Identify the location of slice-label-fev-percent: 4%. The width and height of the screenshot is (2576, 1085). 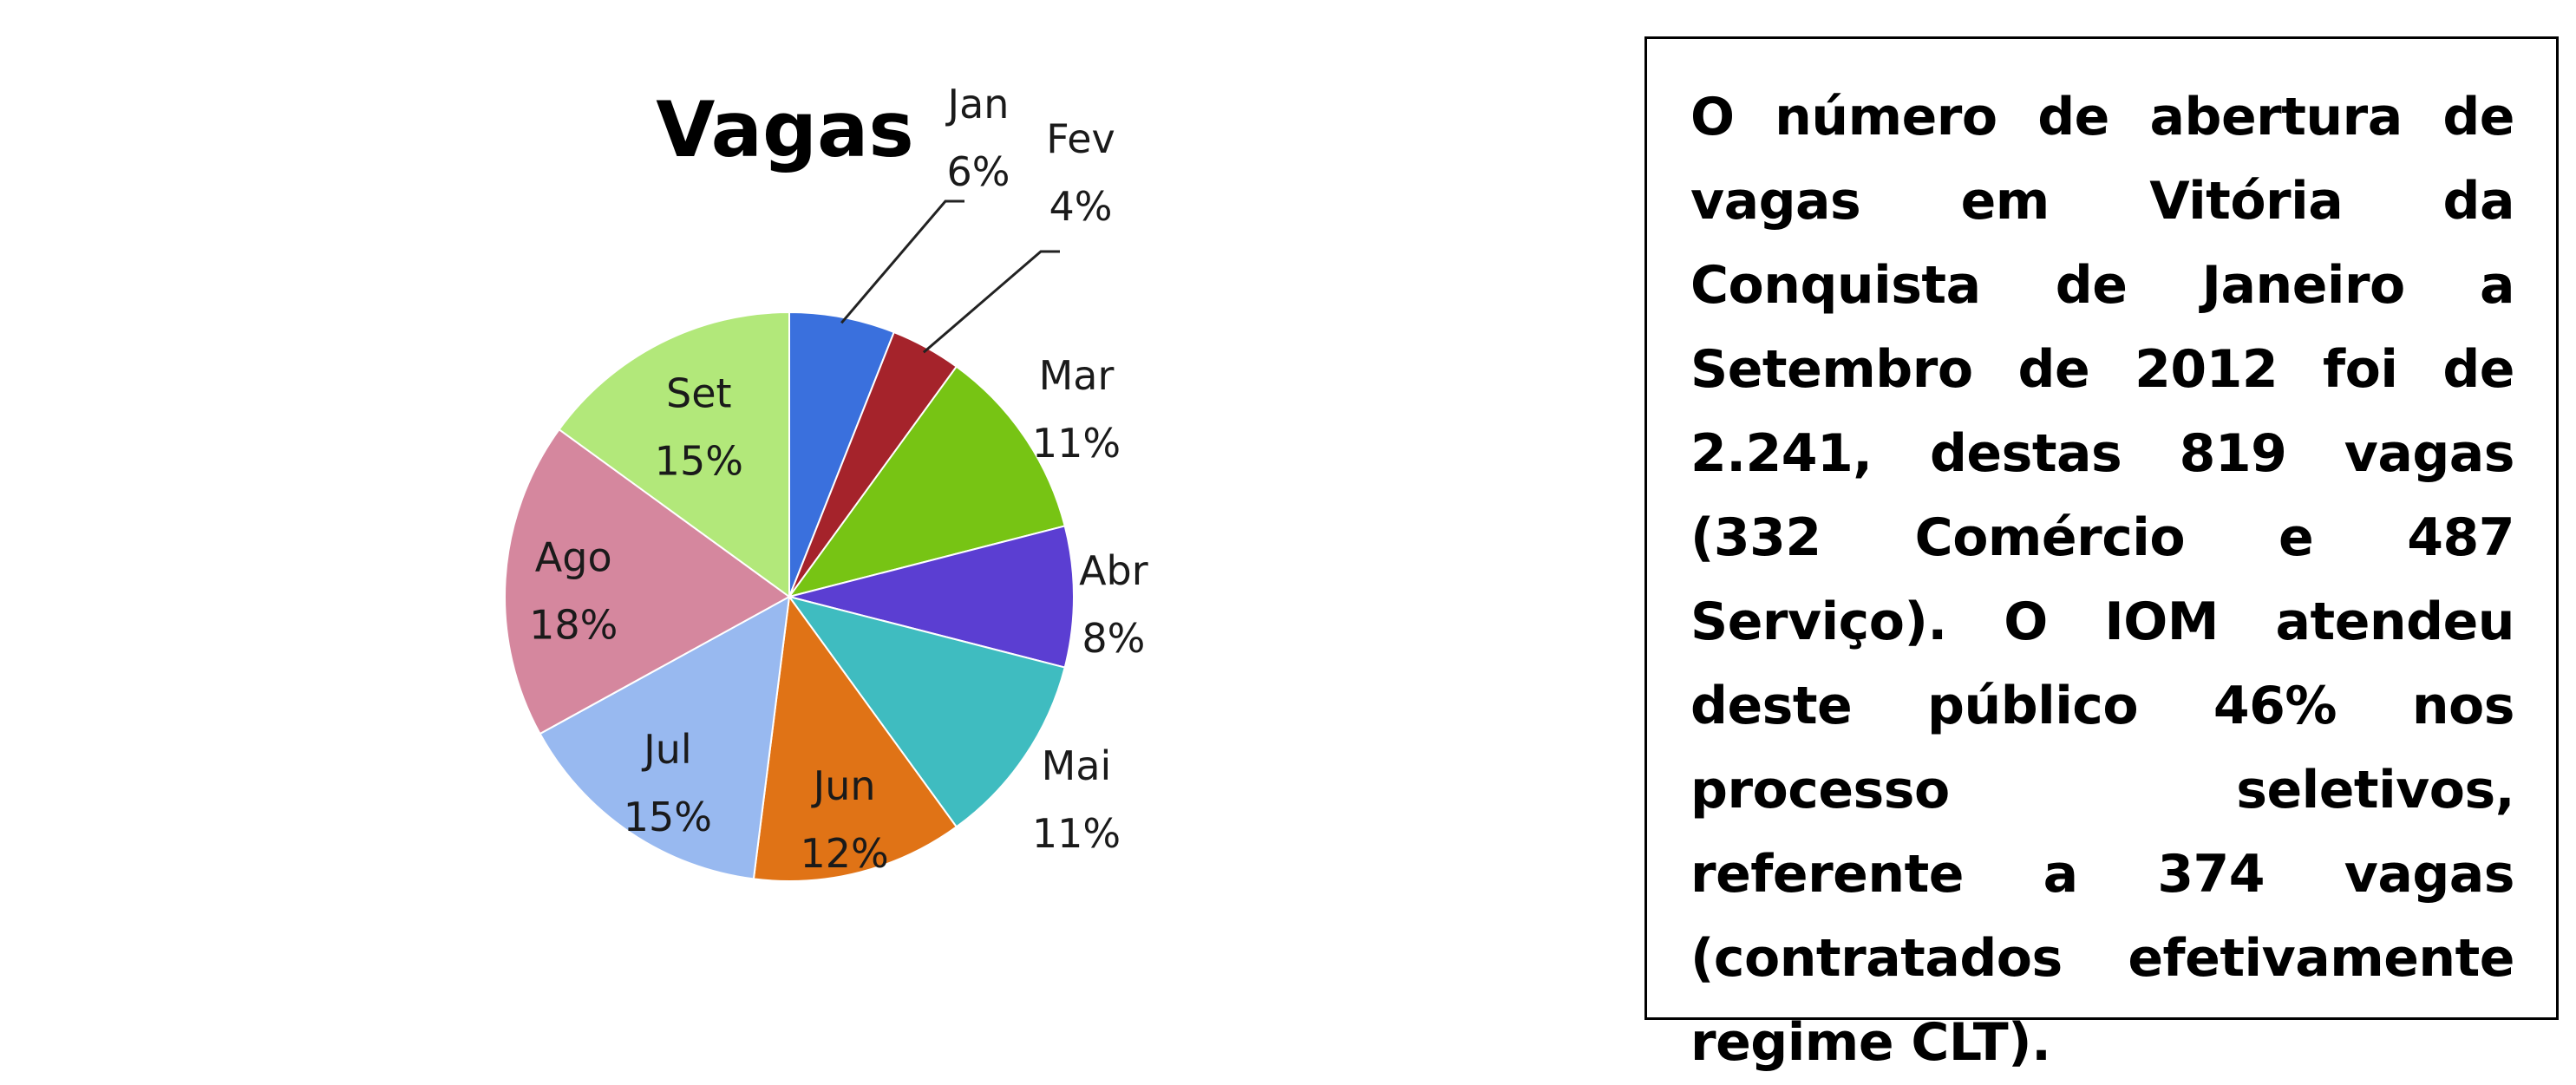
(1081, 206).